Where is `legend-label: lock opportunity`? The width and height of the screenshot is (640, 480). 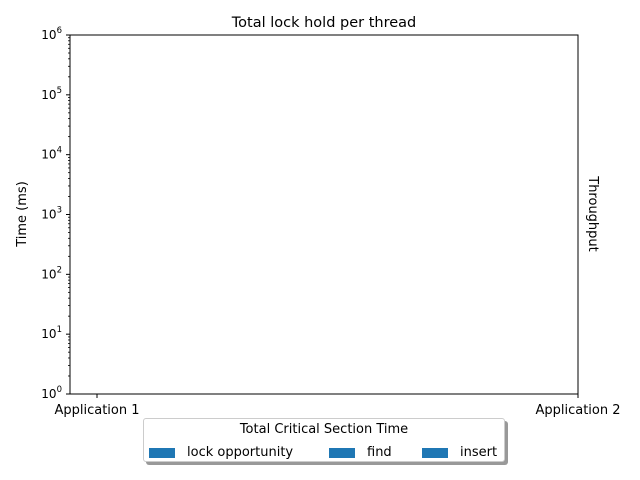
legend-label: lock opportunity is located at coordinates (240, 452).